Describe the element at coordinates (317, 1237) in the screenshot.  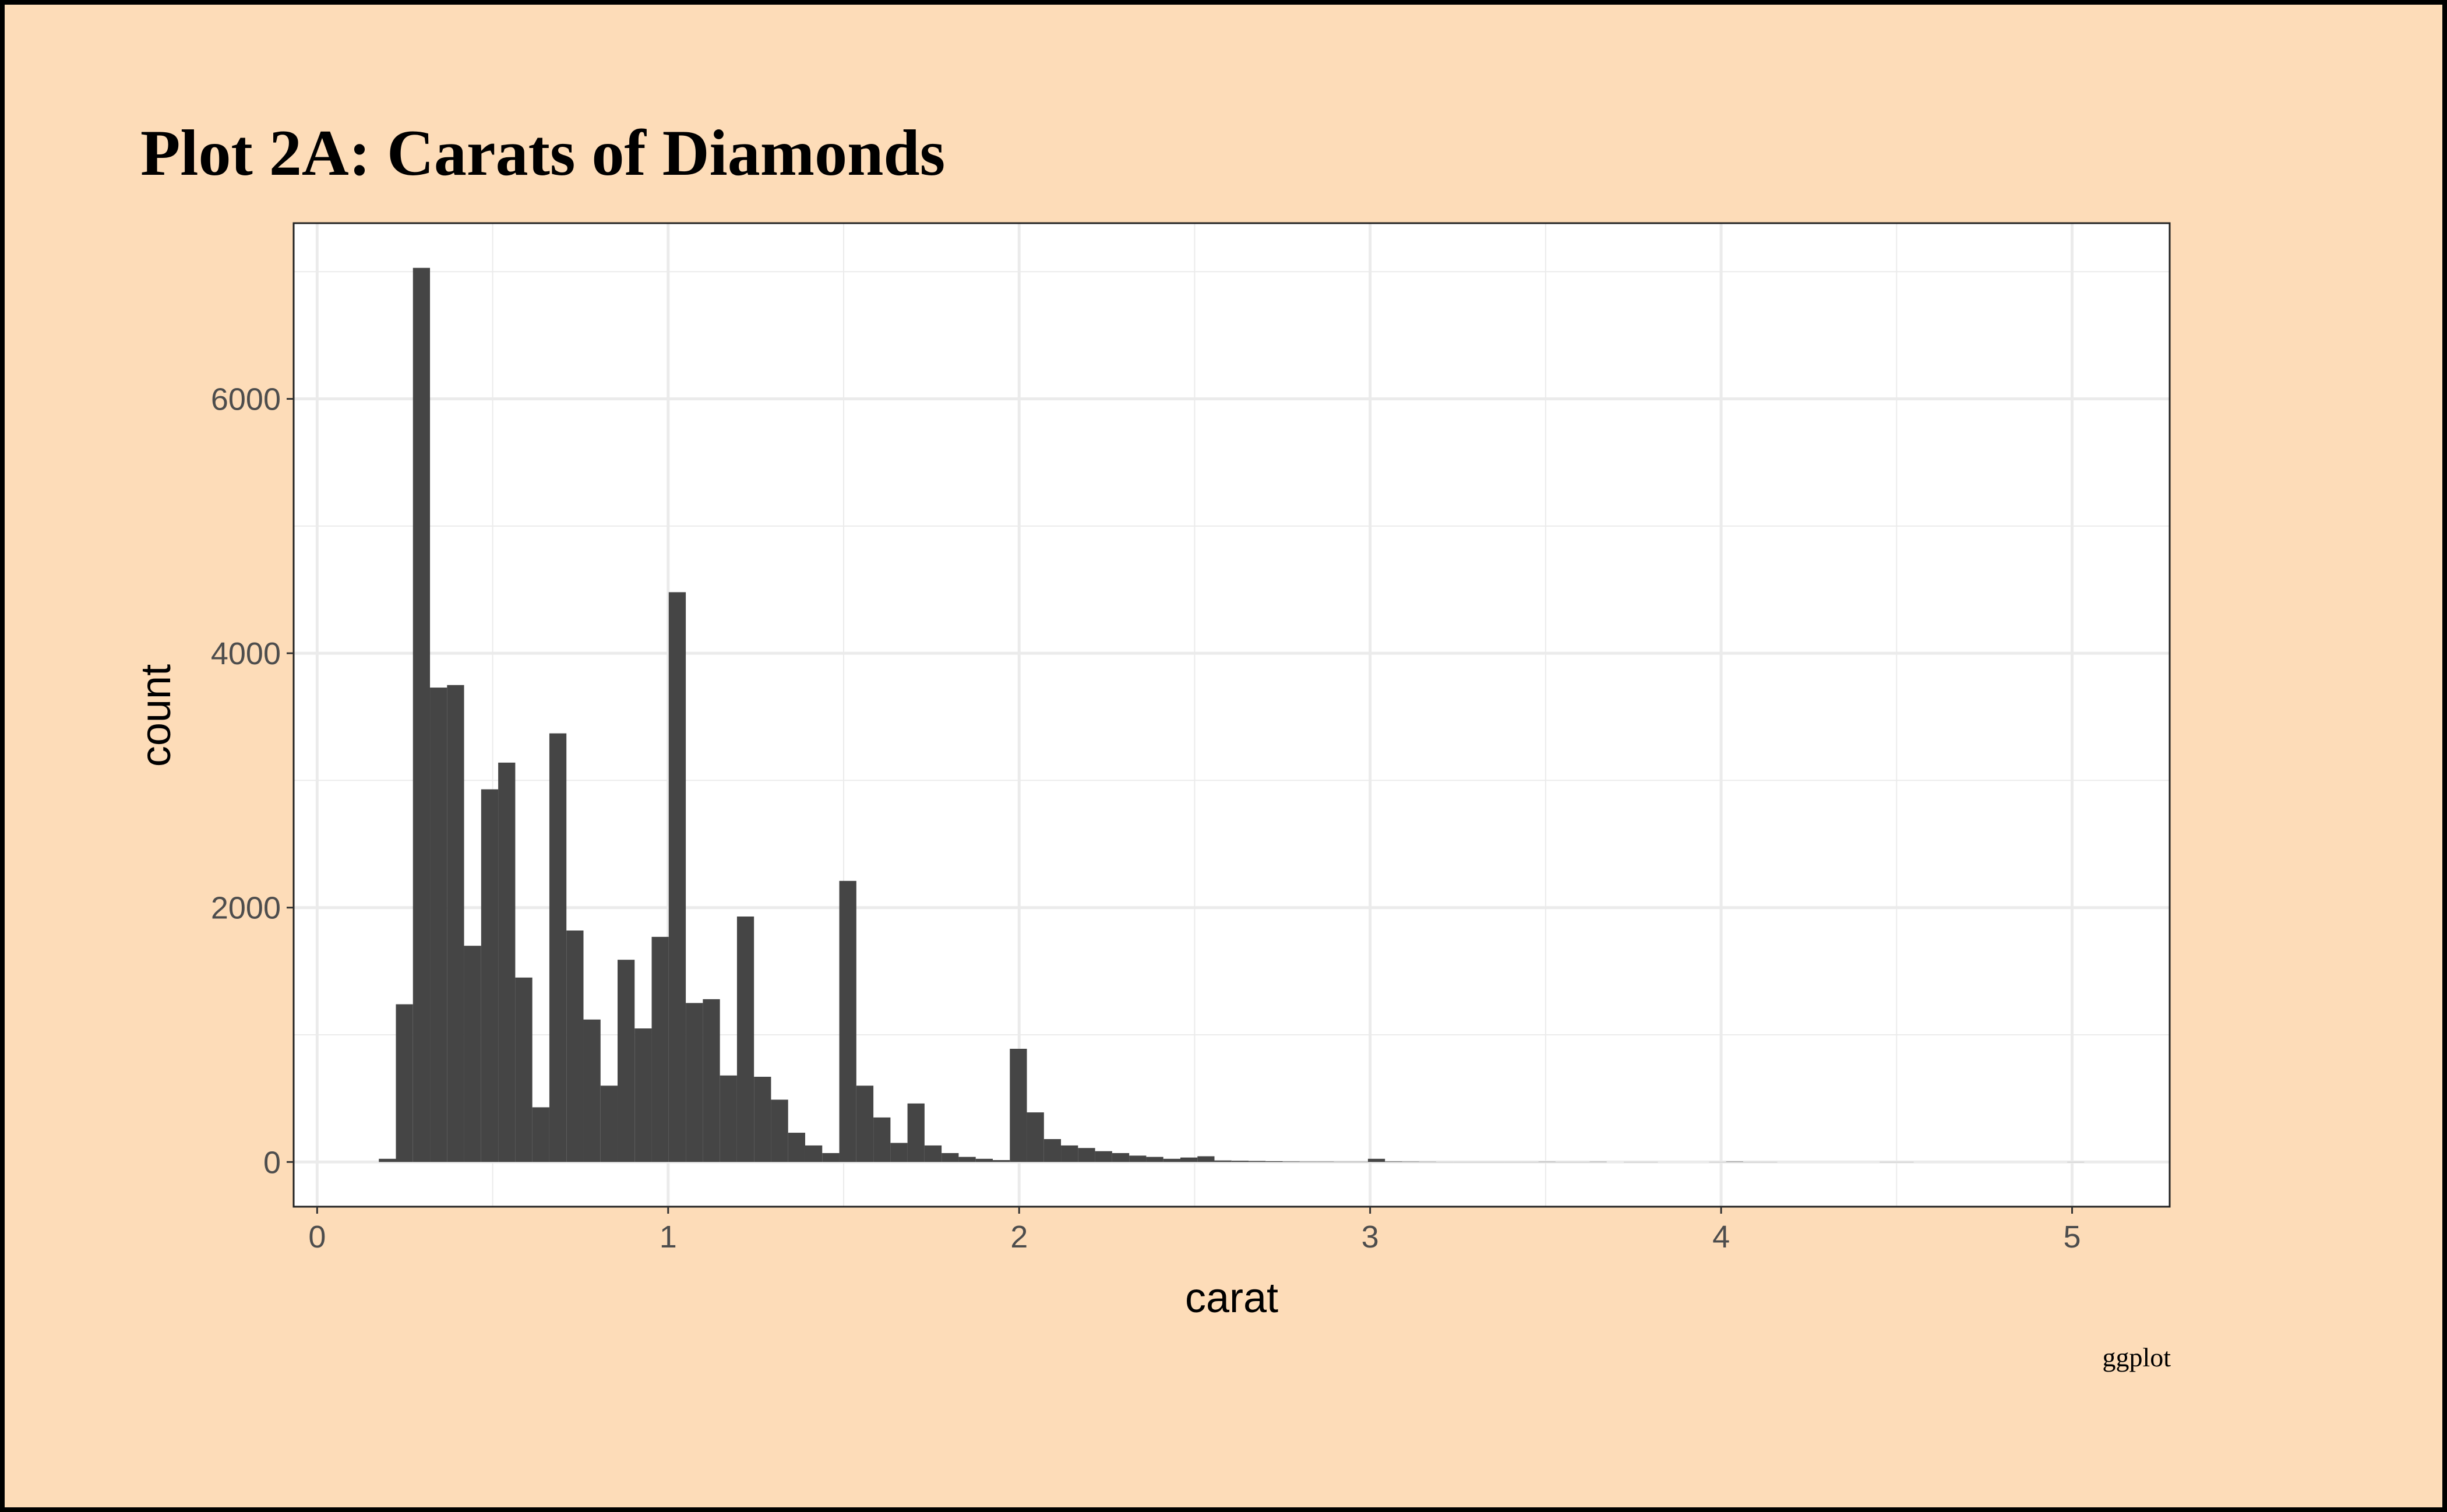
I see `x-tick-label: 0` at that location.